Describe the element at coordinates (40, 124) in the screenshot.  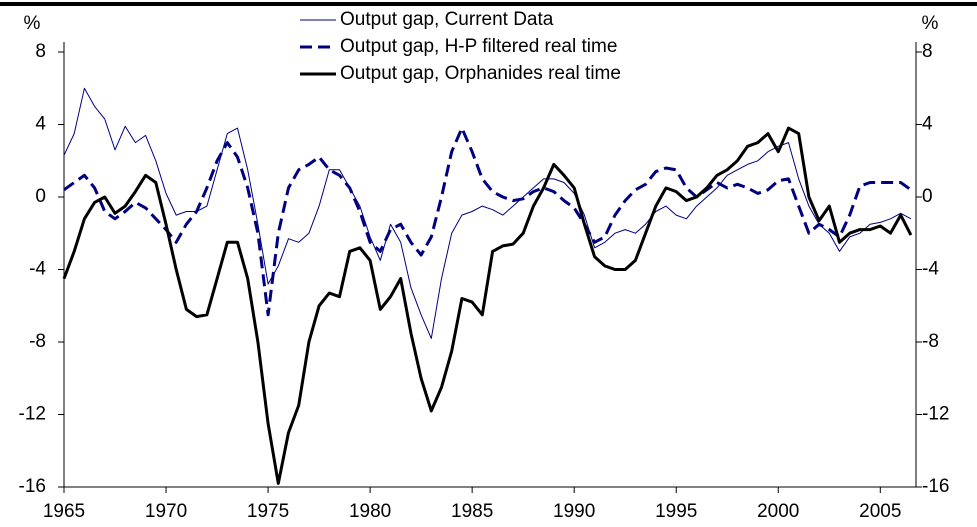
I see `y-tick-label: 4` at that location.